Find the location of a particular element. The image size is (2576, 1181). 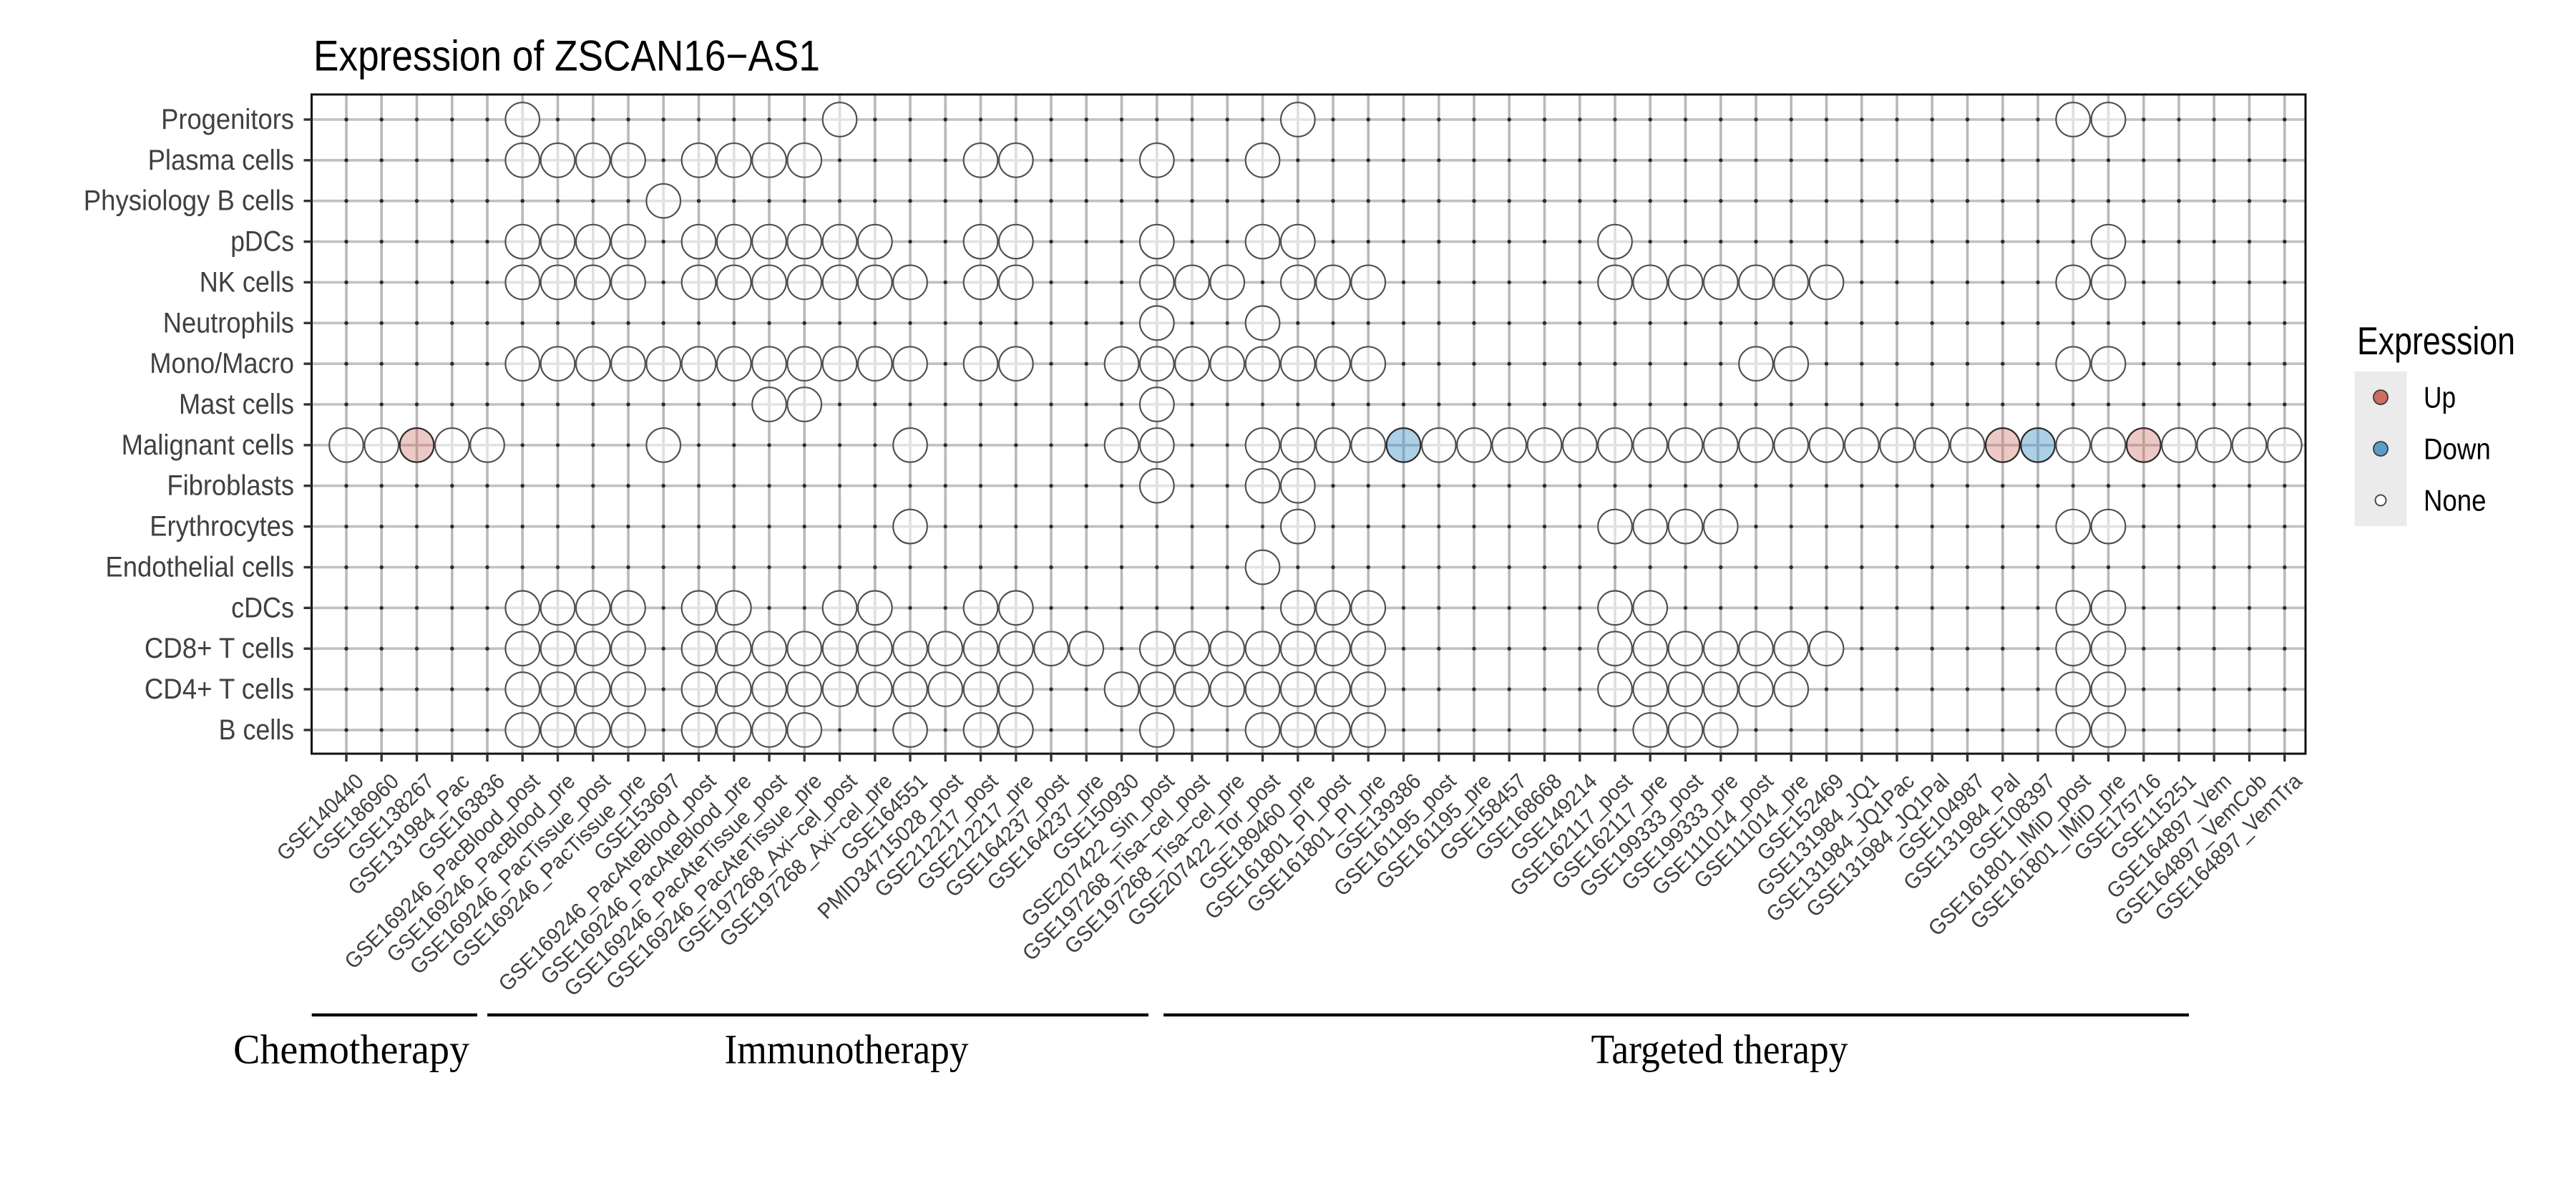

svg-text: Malignant cells is located at coordinates (208, 445).